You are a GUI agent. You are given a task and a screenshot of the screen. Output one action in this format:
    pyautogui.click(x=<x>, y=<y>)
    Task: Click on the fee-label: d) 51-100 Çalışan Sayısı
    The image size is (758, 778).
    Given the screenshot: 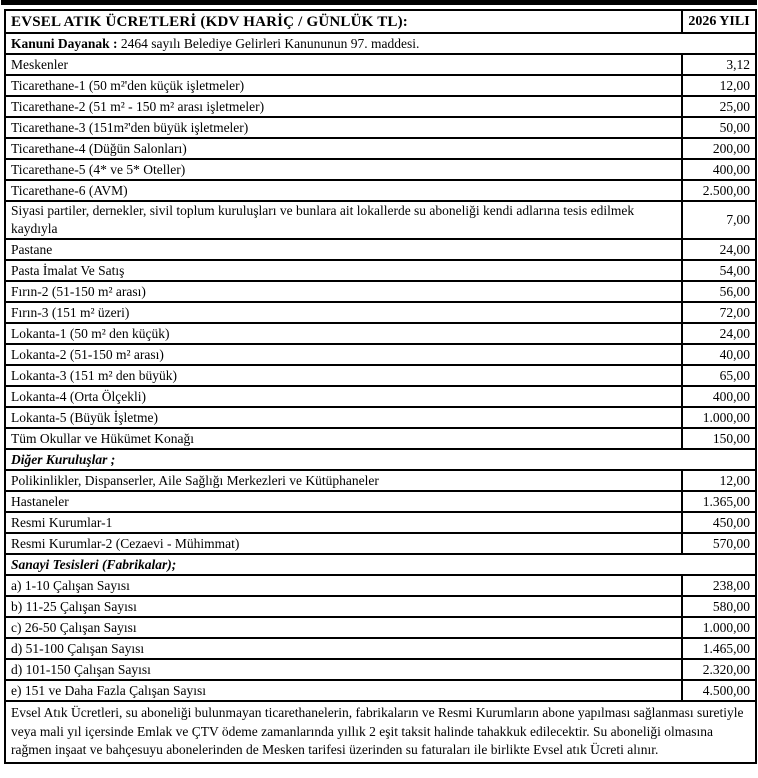 What is the action you would take?
    pyautogui.click(x=343, y=648)
    